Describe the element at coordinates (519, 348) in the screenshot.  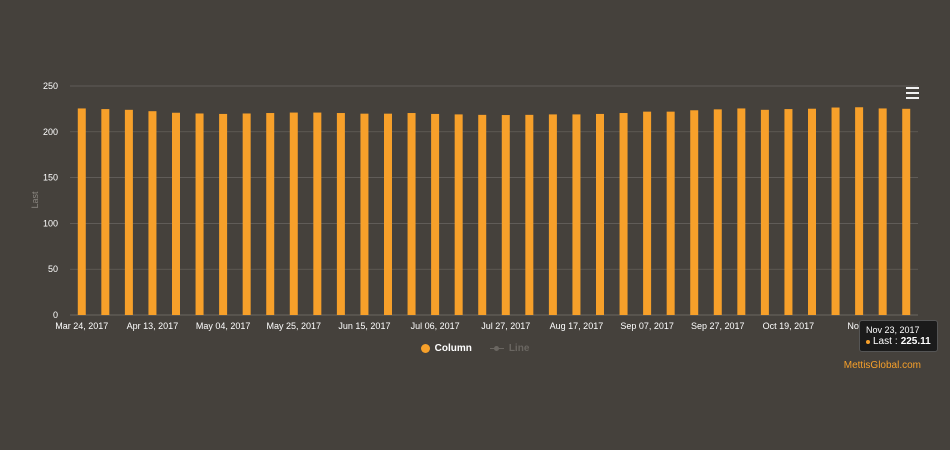
I see `legend-label-line: Line` at that location.